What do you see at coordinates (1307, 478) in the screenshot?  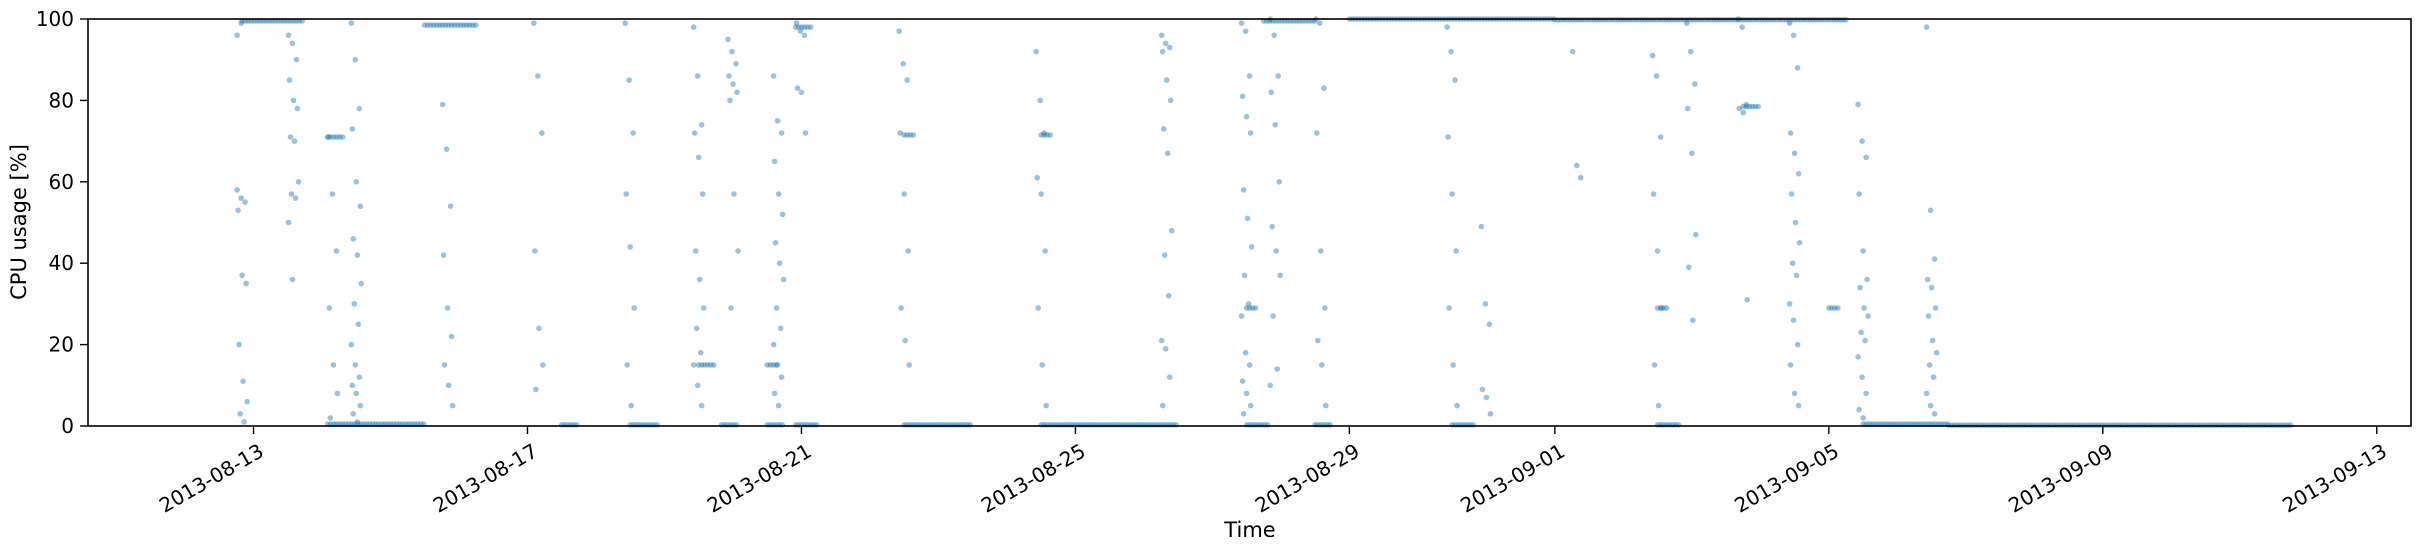 I see `x-tick-label-4: 2013-08-29` at bounding box center [1307, 478].